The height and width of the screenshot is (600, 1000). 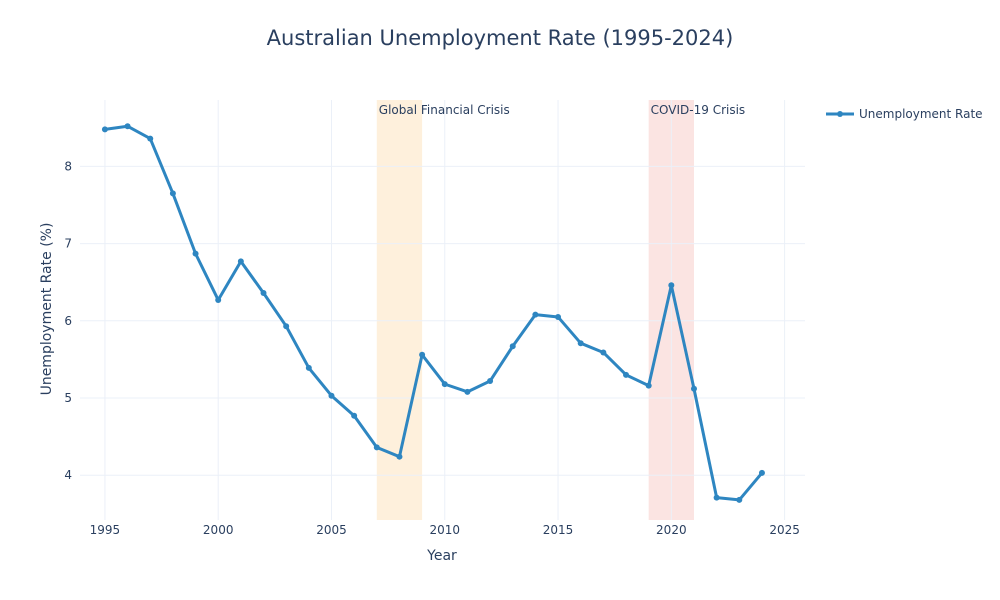 I want to click on x-tick-label: 2010, so click(x=444, y=530).